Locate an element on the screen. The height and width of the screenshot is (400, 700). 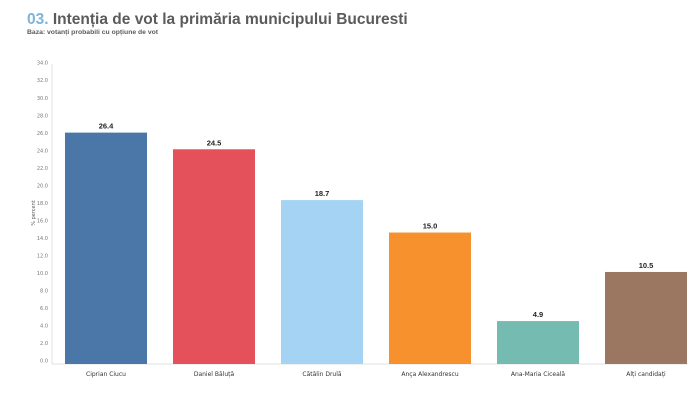
y-tick-label: 10.0 is located at coordinates (42, 274).